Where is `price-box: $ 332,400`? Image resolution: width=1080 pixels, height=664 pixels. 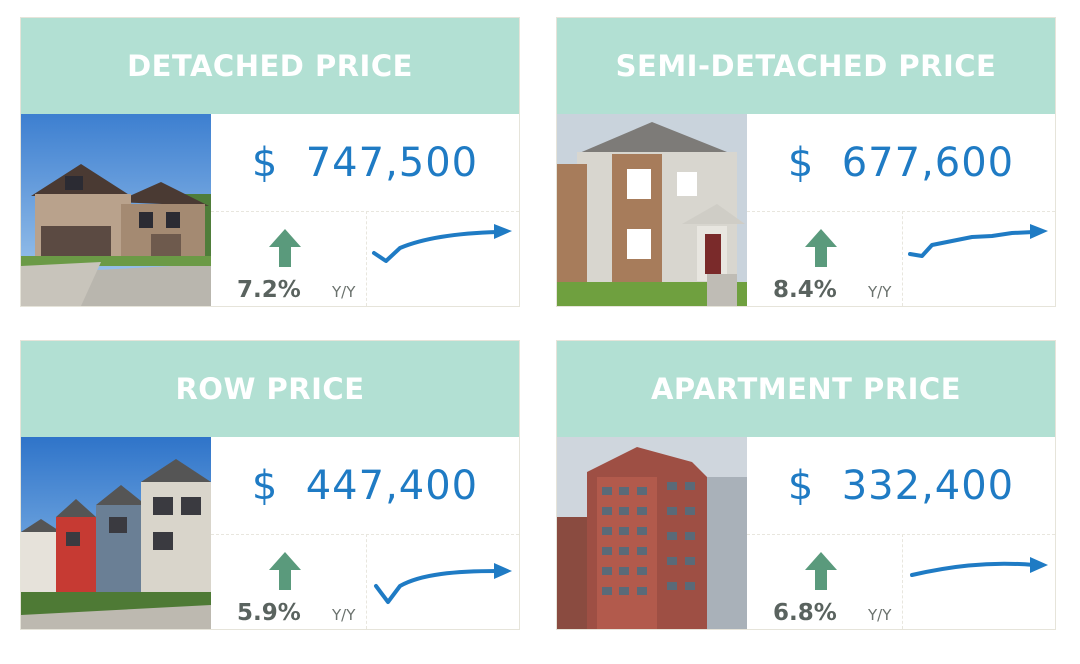
price-box: $ 332,400 is located at coordinates (901, 486).